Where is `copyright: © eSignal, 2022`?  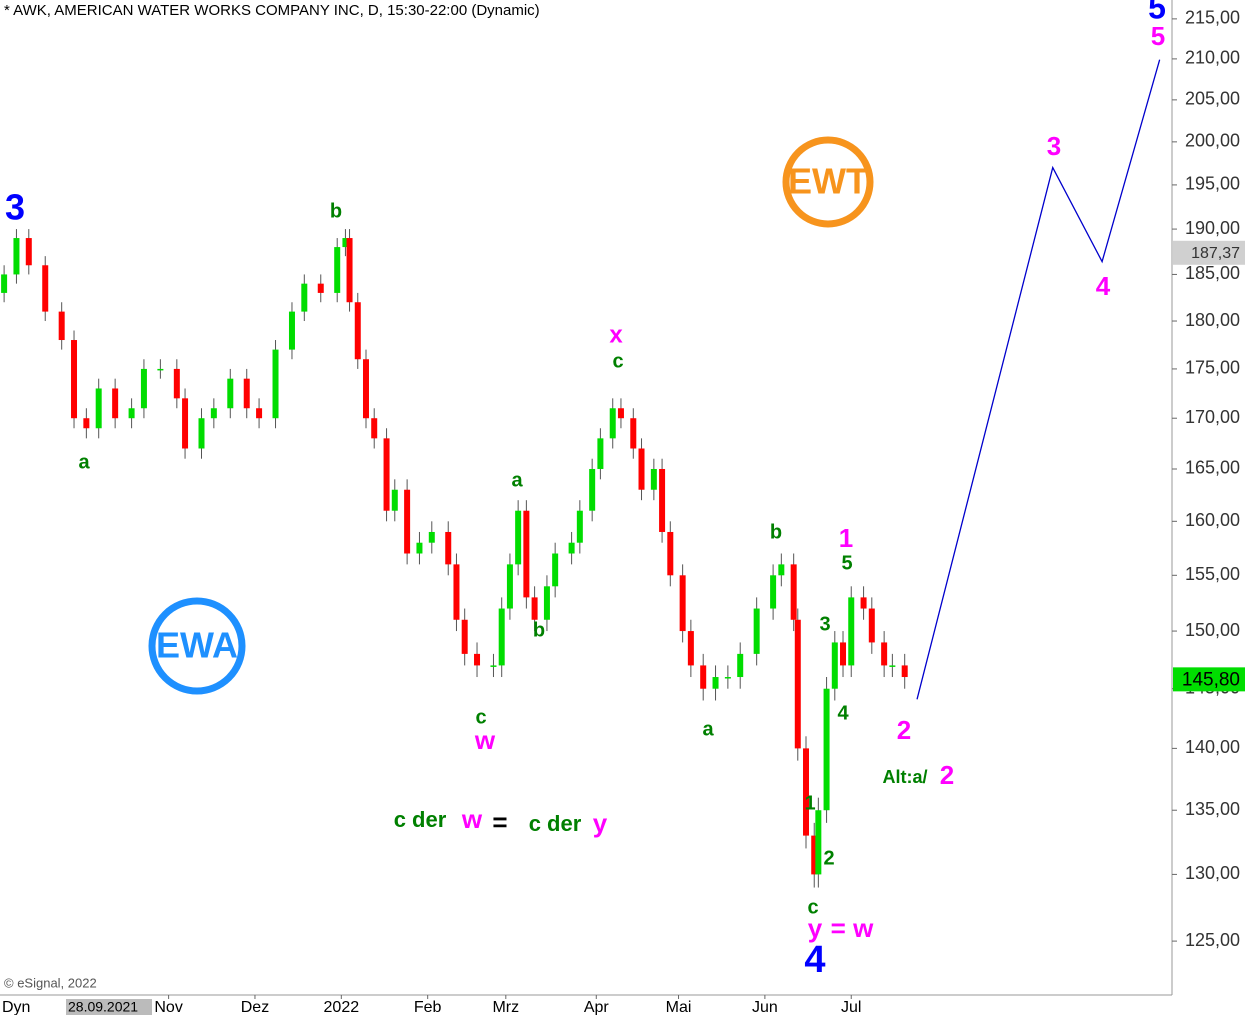 copyright: © eSignal, 2022 is located at coordinates (50, 982).